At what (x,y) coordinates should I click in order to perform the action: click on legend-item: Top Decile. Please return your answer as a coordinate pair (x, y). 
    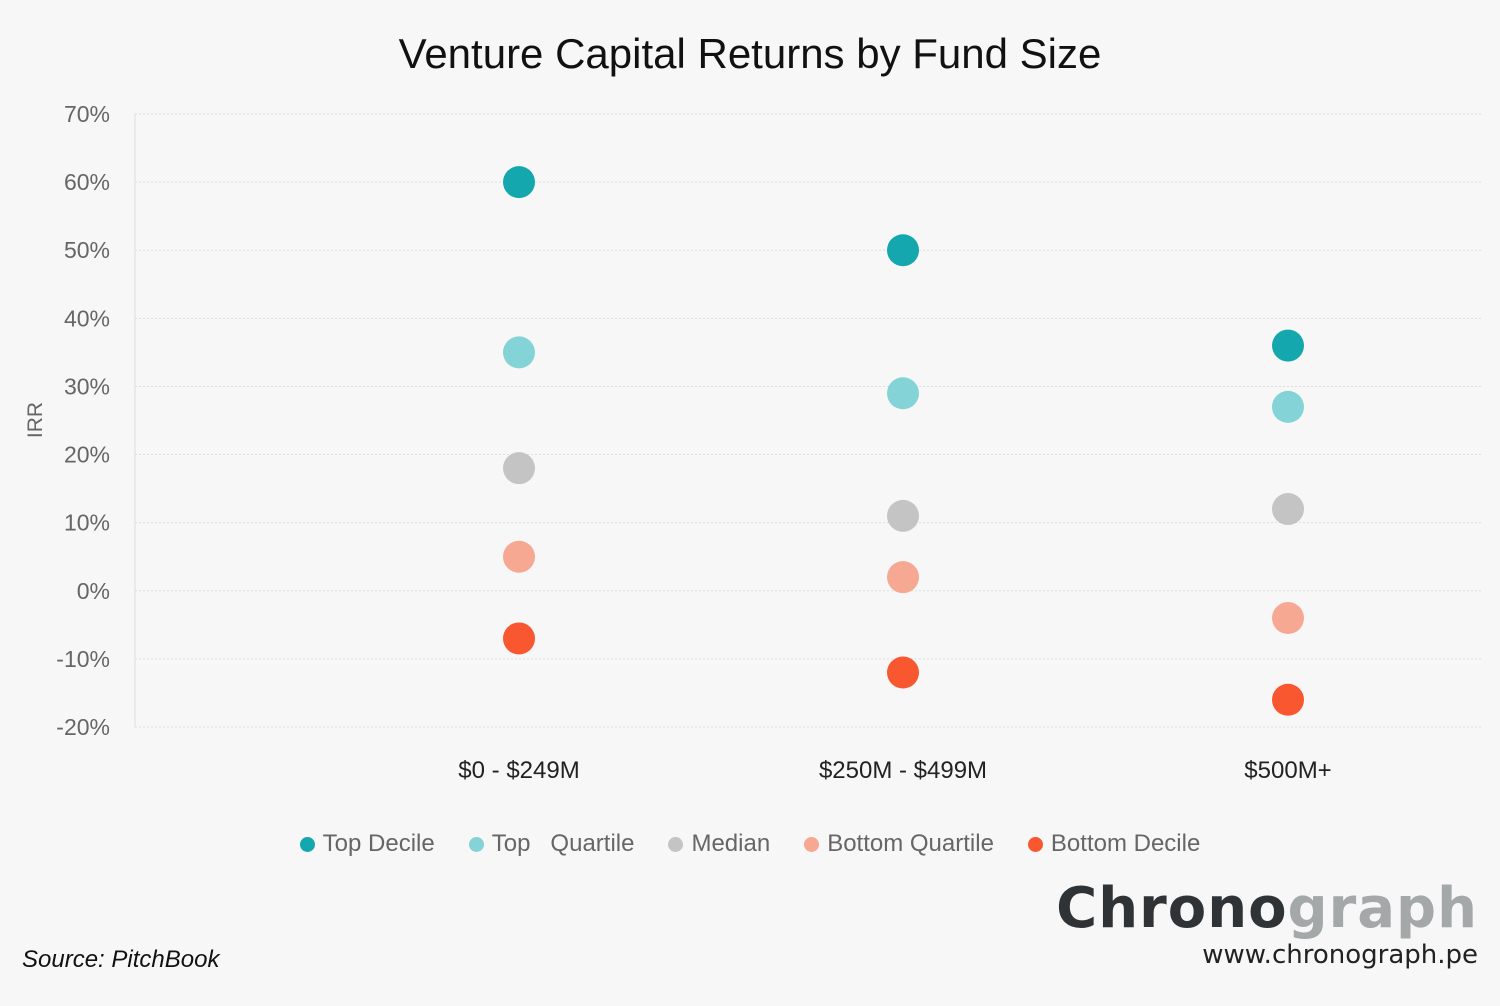
    Looking at the image, I should click on (367, 844).